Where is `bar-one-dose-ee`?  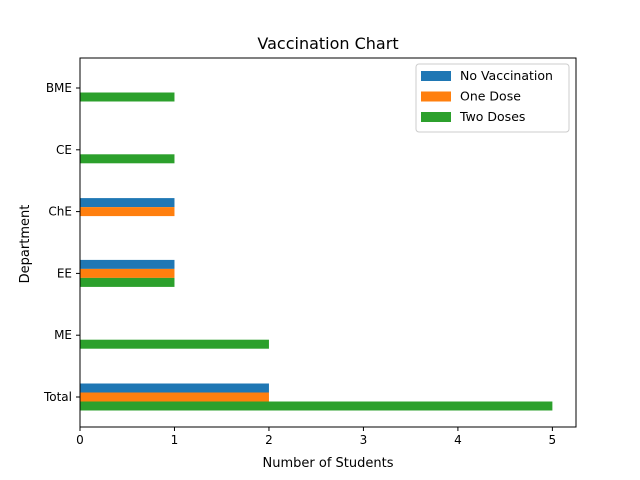 bar-one-dose-ee is located at coordinates (127, 273).